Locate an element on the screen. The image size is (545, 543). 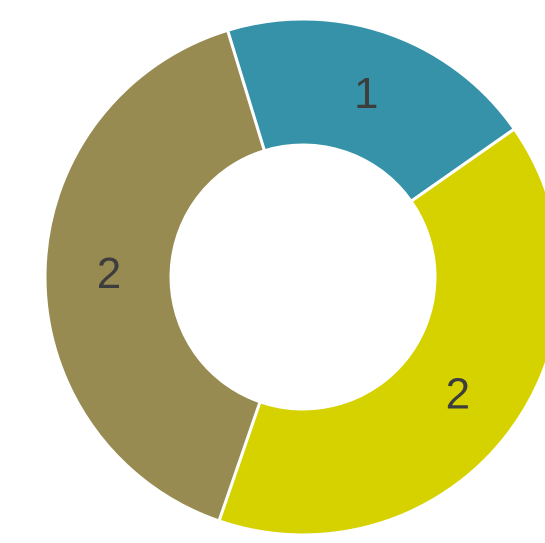
slice-data-label-2: 2 is located at coordinates (458, 393).